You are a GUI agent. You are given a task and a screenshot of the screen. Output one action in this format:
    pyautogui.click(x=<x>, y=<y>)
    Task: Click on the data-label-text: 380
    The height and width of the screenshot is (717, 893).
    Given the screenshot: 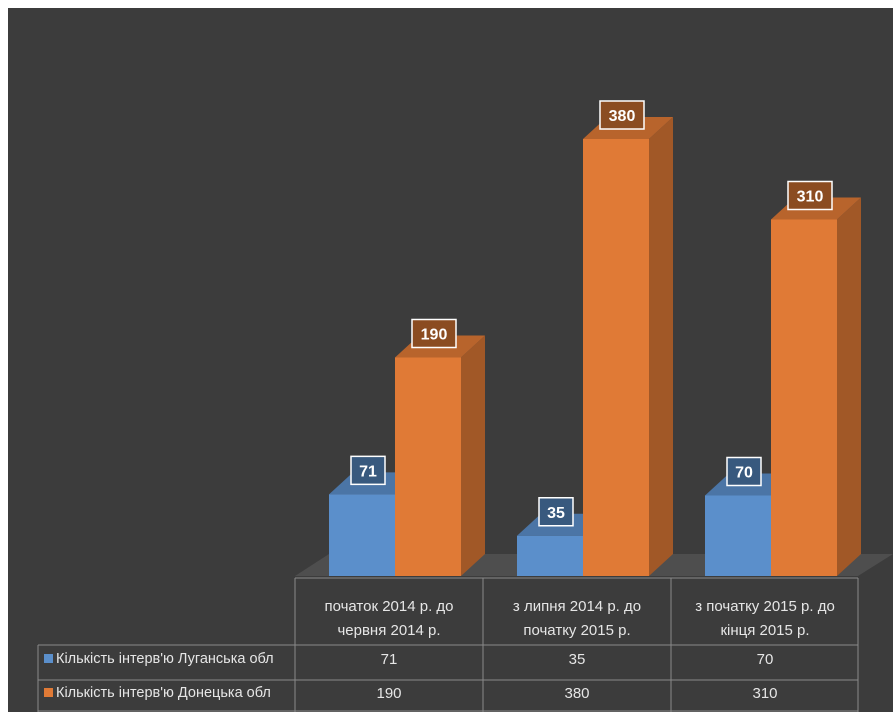 What is the action you would take?
    pyautogui.click(x=622, y=116)
    